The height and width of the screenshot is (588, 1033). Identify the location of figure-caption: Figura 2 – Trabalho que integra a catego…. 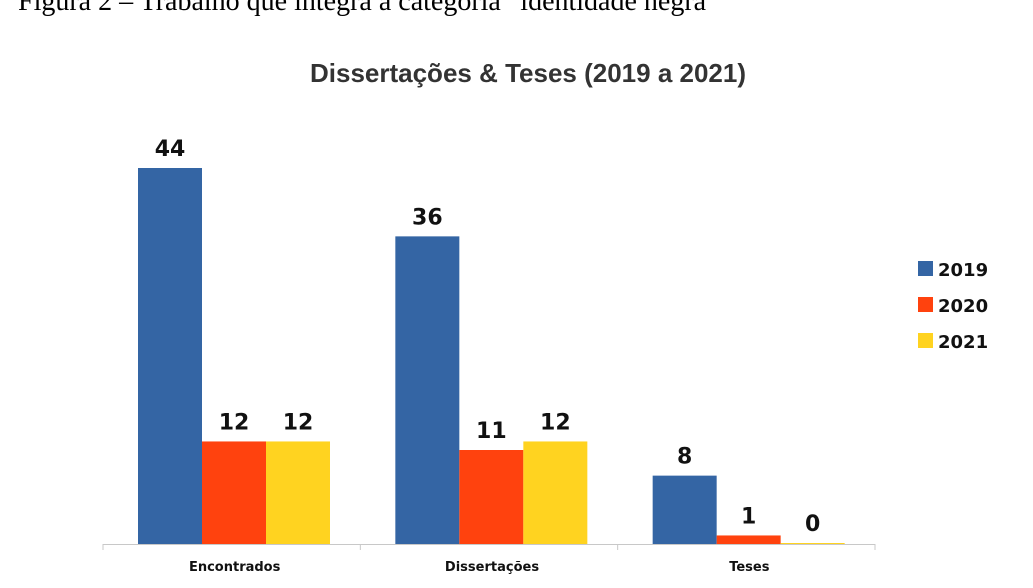
(368, 8).